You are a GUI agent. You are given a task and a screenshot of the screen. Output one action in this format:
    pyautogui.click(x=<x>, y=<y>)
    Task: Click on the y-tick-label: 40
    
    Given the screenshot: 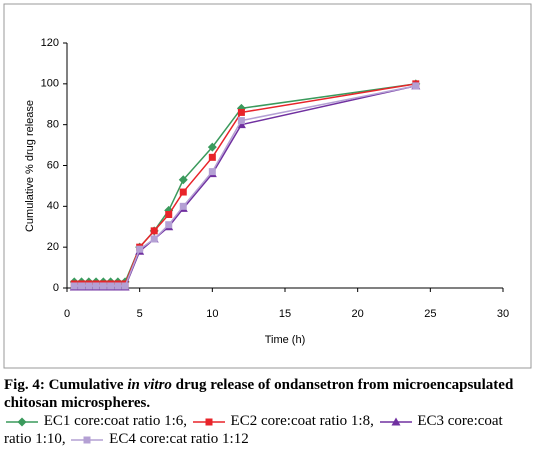 What is the action you would take?
    pyautogui.click(x=53, y=206)
    